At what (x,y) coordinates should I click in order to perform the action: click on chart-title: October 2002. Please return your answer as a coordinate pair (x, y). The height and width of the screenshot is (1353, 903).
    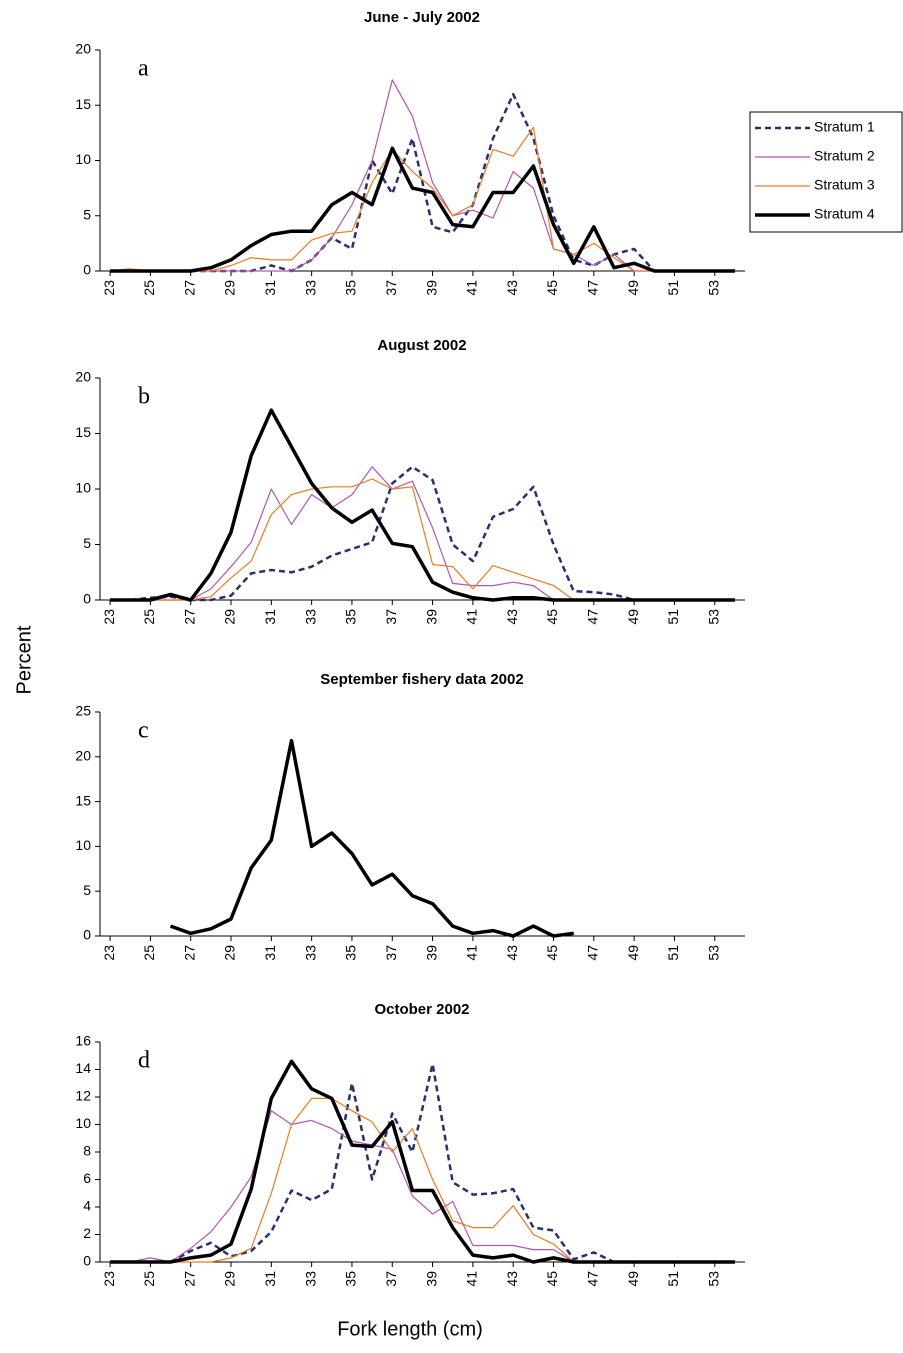
    Looking at the image, I should click on (421, 1009).